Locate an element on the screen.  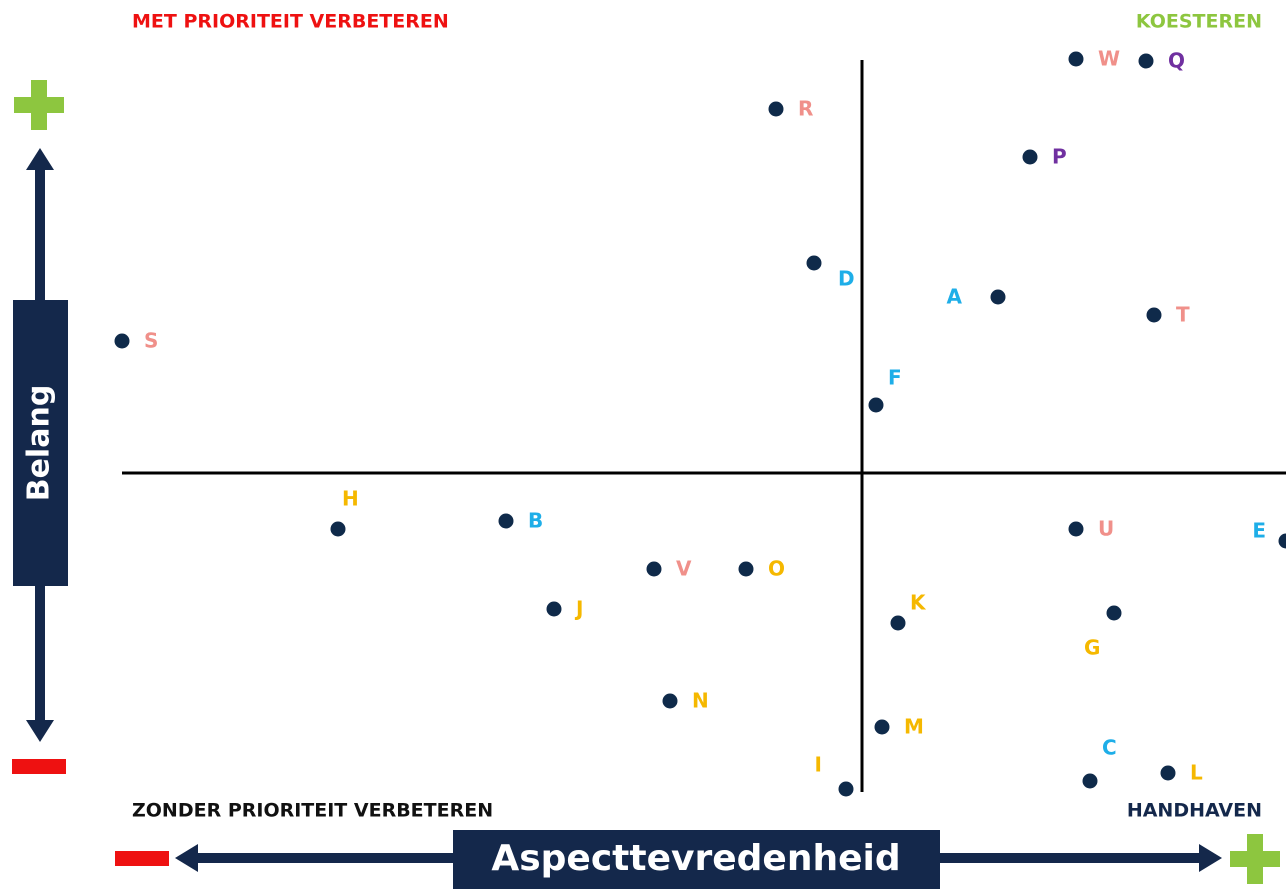
point-label: H is located at coordinates (350, 499).